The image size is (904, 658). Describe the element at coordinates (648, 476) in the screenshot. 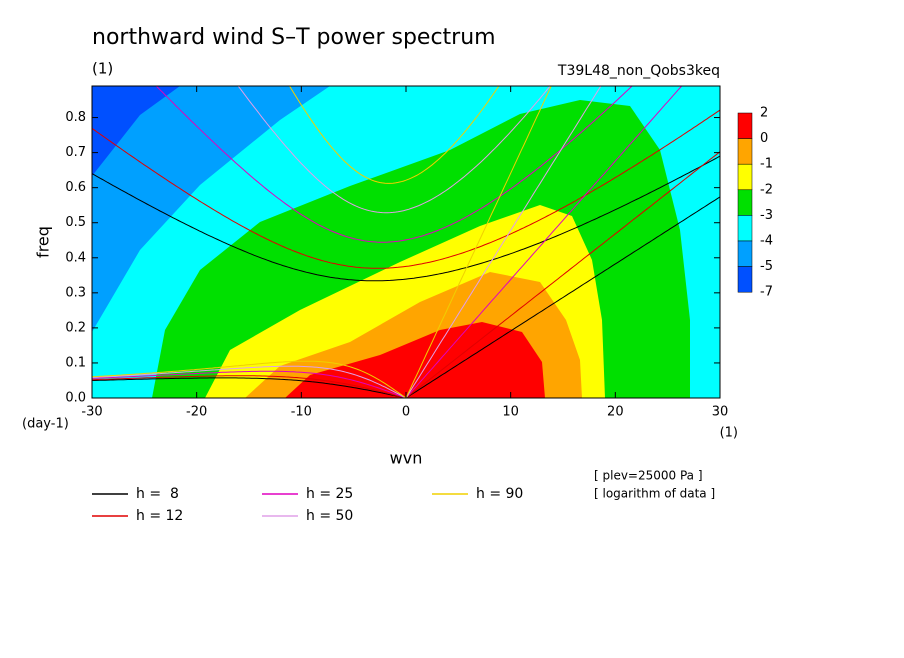

I see `note: [ plev=25000 Pa ]` at that location.